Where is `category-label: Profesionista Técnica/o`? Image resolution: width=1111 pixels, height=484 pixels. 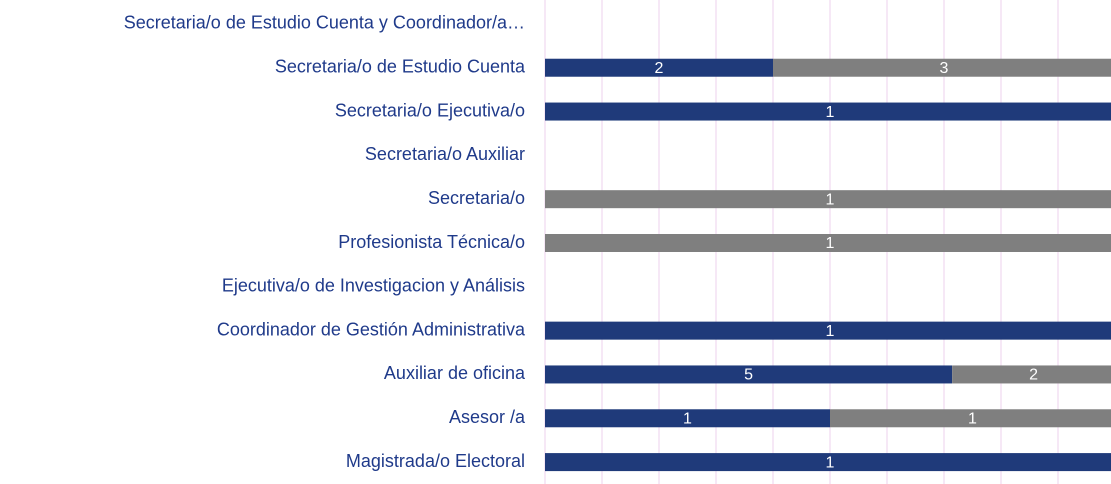
category-label: Profesionista Técnica/o is located at coordinates (431, 242).